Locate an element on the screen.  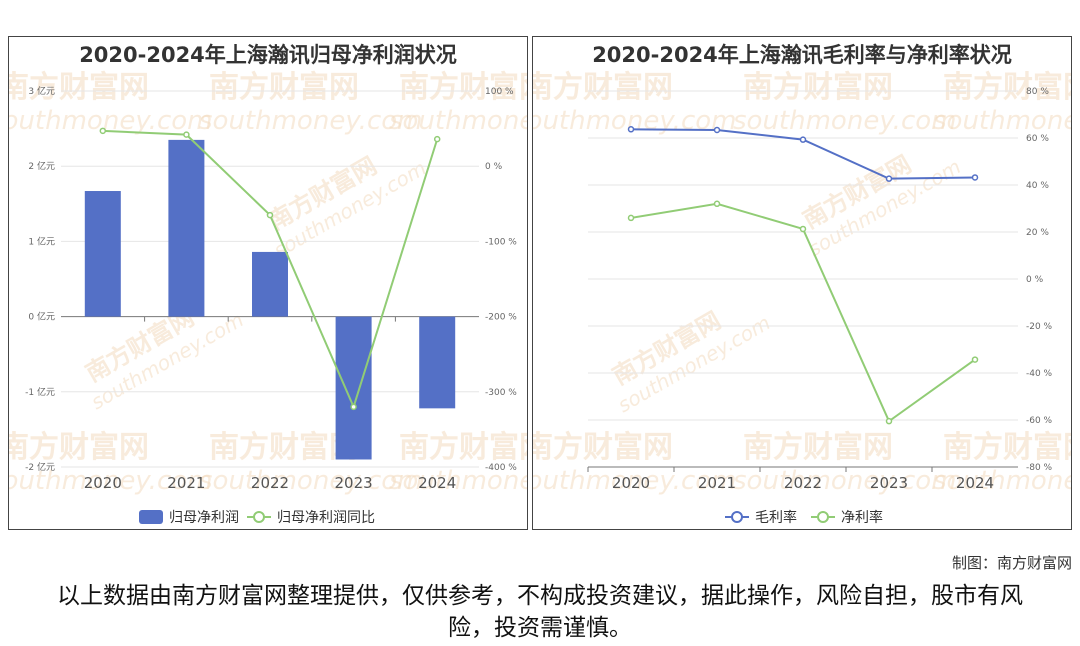
chart-title-margins: 2020-2024年上海瀚讯毛利率与净利率状况 is located at coordinates (802, 55).